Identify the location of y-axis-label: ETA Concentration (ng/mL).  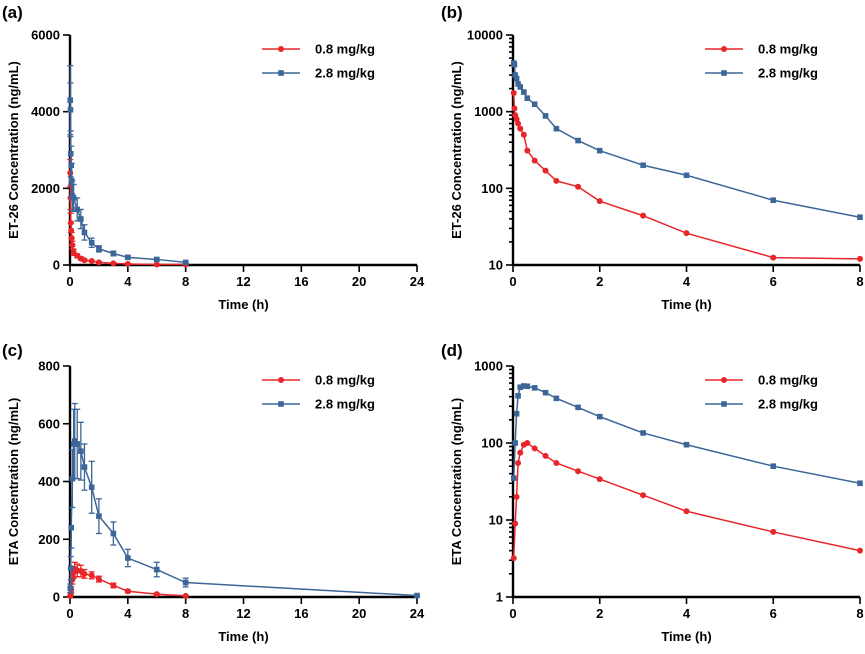
(13, 482).